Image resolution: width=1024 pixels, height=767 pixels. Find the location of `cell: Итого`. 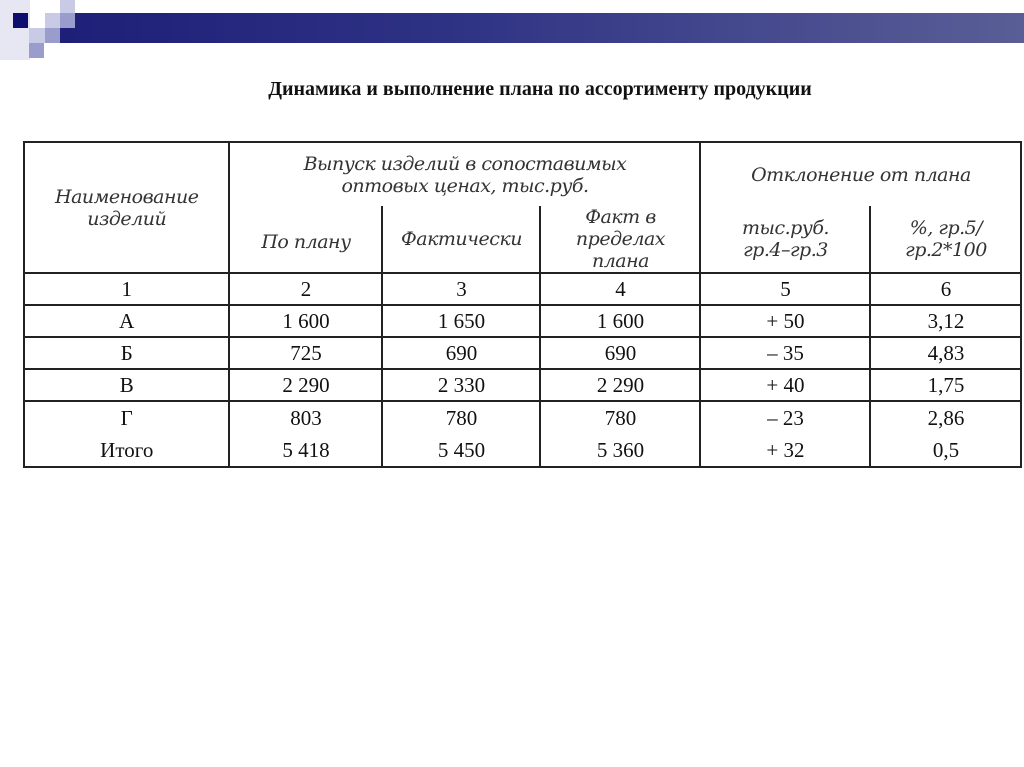

cell: Итого is located at coordinates (126, 451).